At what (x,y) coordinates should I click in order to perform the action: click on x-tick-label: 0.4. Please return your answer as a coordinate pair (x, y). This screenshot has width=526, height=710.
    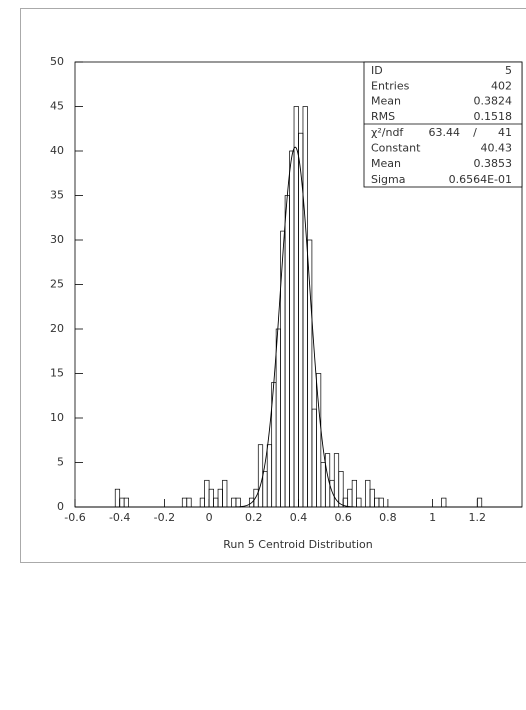
    Looking at the image, I should click on (299, 517).